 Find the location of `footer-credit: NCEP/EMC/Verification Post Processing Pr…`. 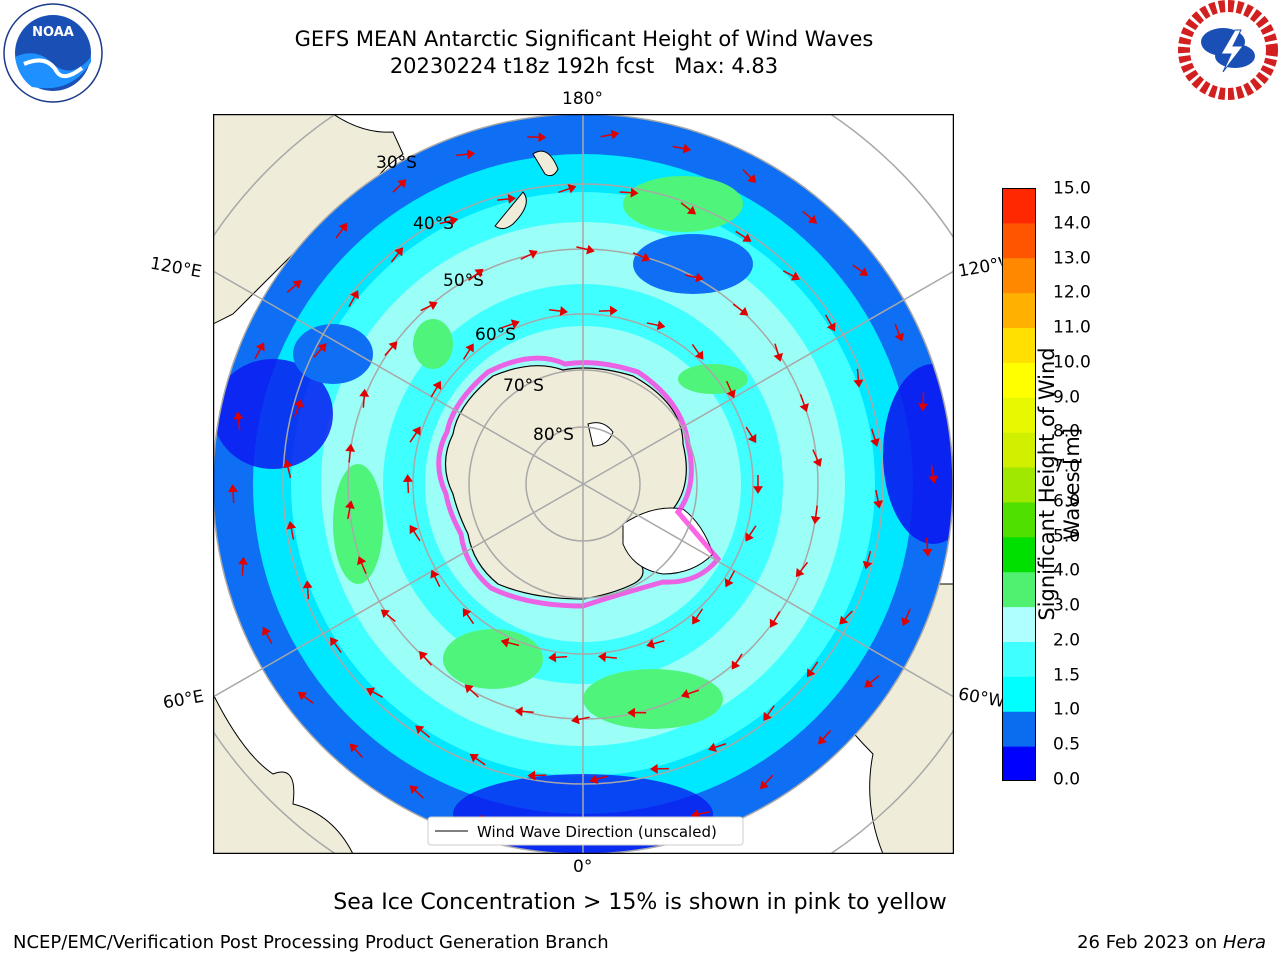

footer-credit: NCEP/EMC/Verification Post Processing Pr… is located at coordinates (311, 942).